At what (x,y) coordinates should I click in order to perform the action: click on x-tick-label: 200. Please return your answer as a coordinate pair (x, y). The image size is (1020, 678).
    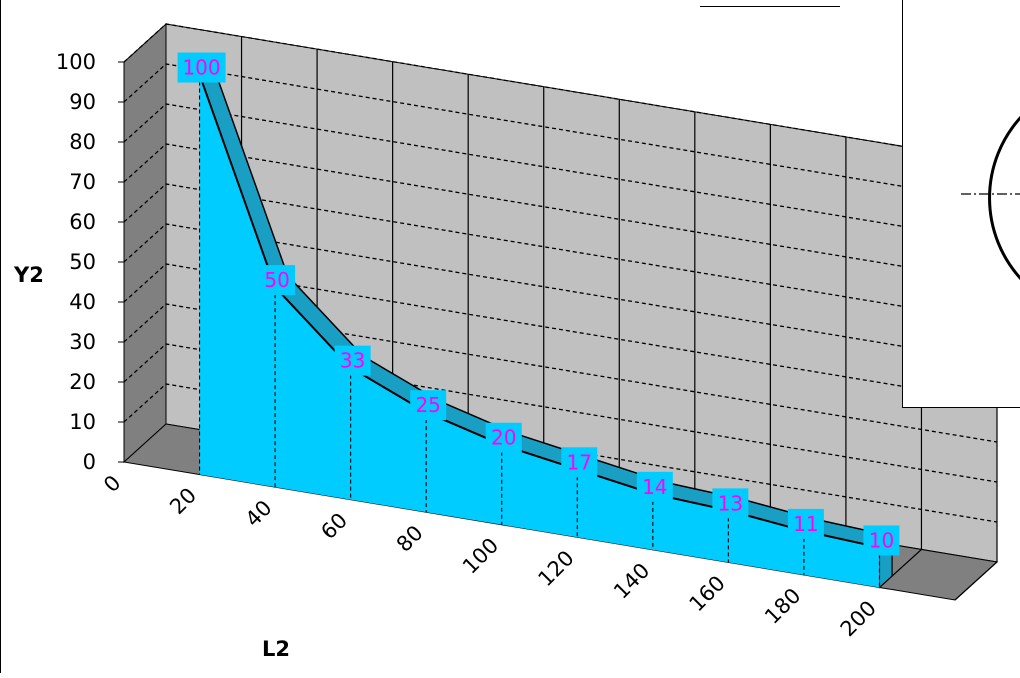
    Looking at the image, I should click on (858, 618).